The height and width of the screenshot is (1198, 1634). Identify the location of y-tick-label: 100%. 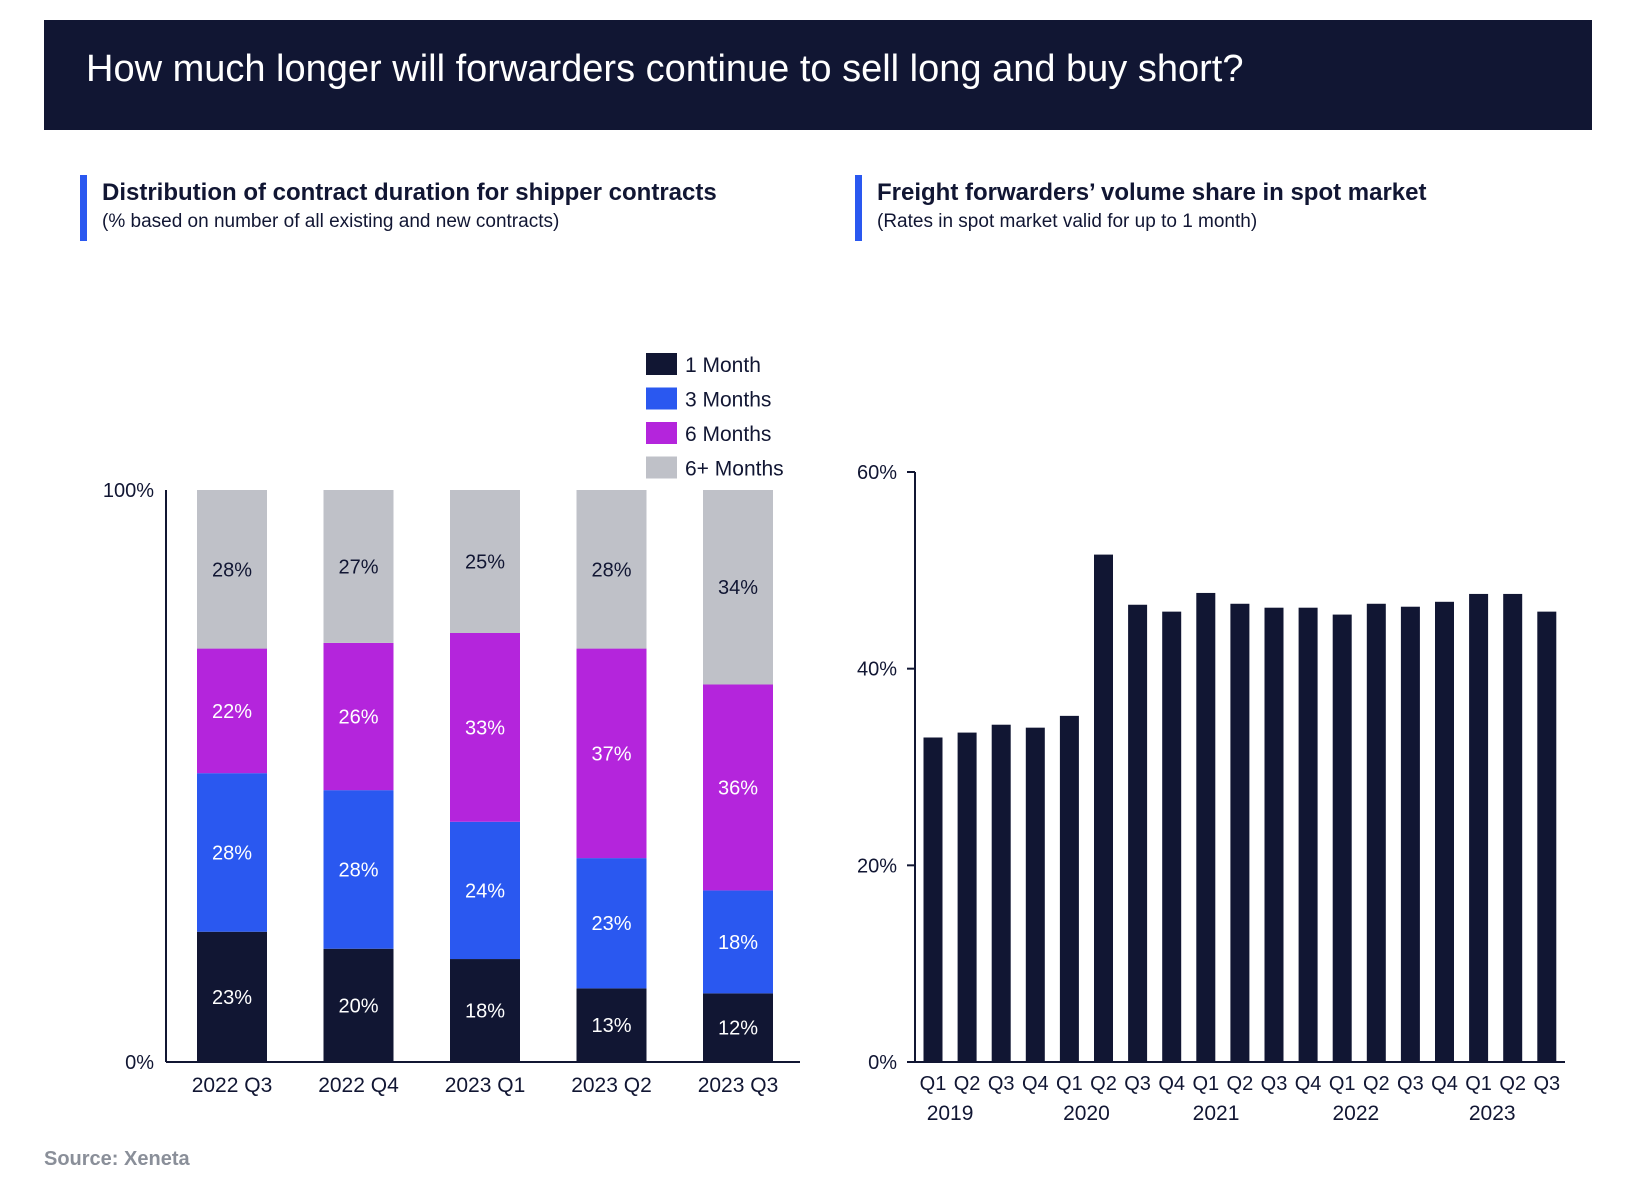
(128, 491).